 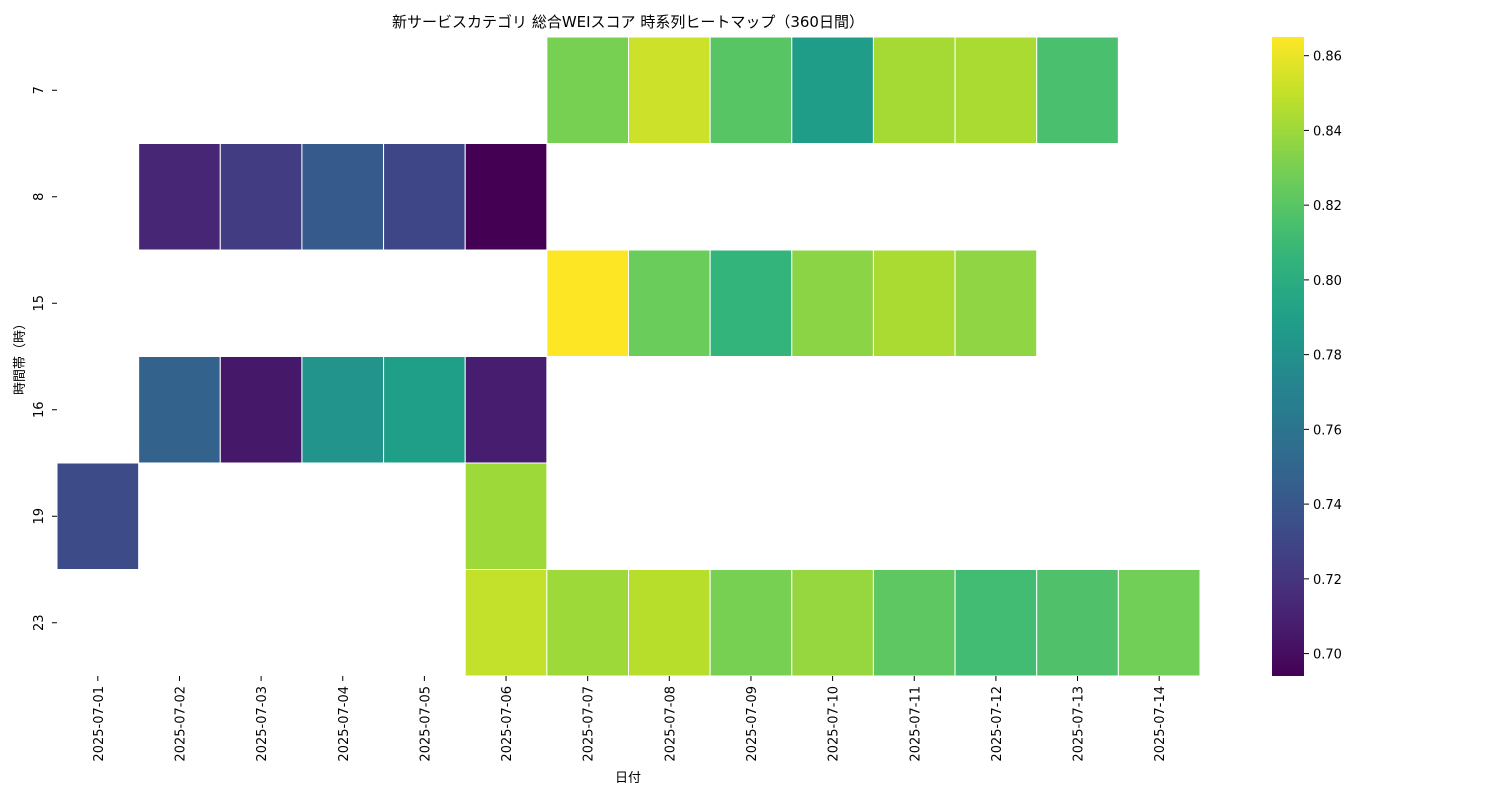 What do you see at coordinates (1079, 724) in the screenshot?
I see `x-tick-label: 2025-07-13` at bounding box center [1079, 724].